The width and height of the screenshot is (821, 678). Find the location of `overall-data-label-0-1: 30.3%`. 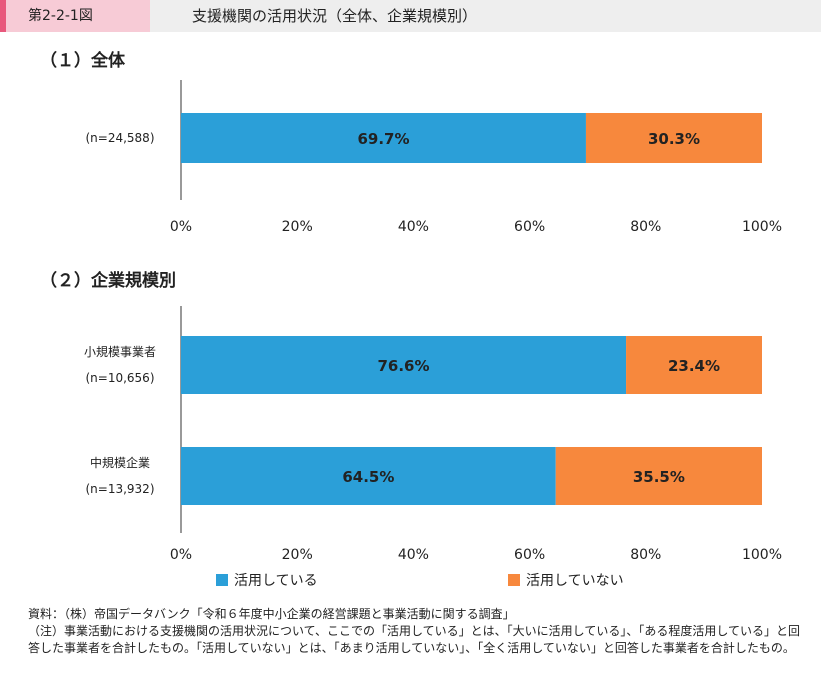

overall-data-label-0-1: 30.3% is located at coordinates (674, 139).